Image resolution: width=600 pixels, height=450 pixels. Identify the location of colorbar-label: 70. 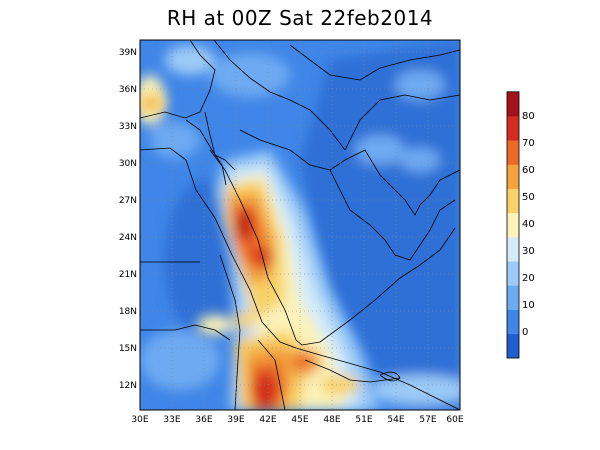
(528, 143).